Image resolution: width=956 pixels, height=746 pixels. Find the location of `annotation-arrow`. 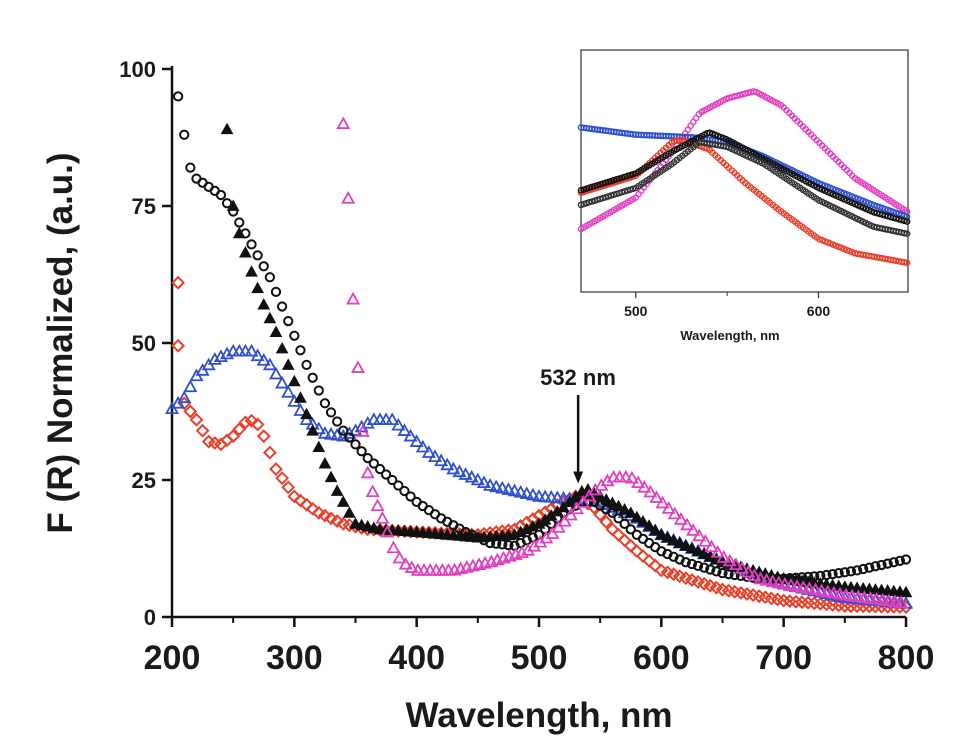

annotation-arrow is located at coordinates (578, 439).